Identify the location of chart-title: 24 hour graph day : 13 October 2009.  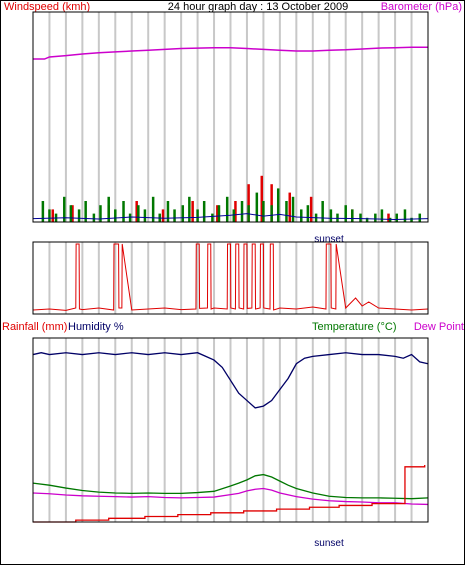
(258, 7).